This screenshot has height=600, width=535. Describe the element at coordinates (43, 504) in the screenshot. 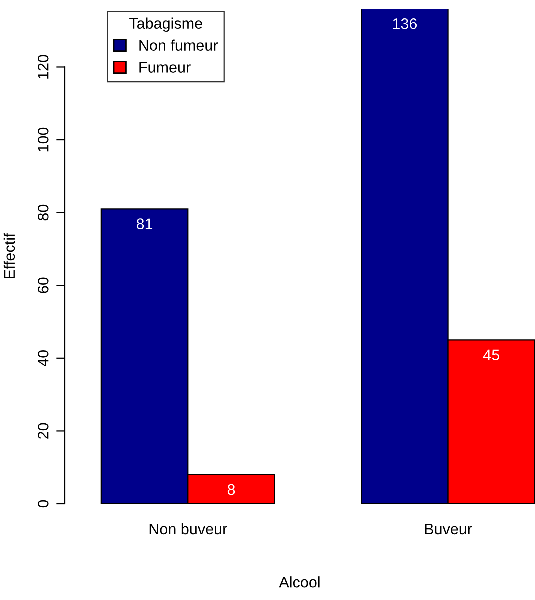

I see `y-tick-label: 0` at that location.